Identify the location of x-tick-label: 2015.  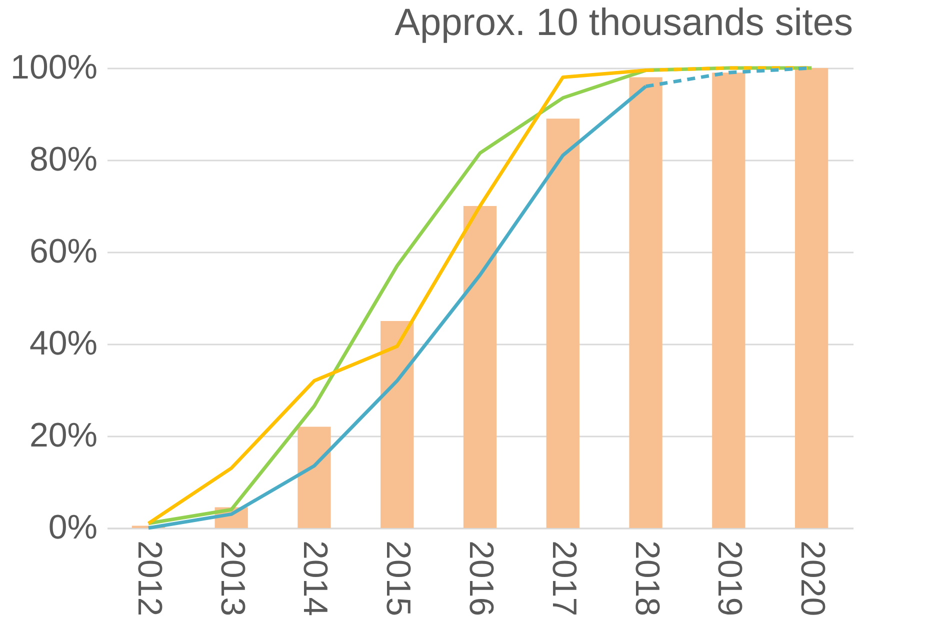
(398, 578).